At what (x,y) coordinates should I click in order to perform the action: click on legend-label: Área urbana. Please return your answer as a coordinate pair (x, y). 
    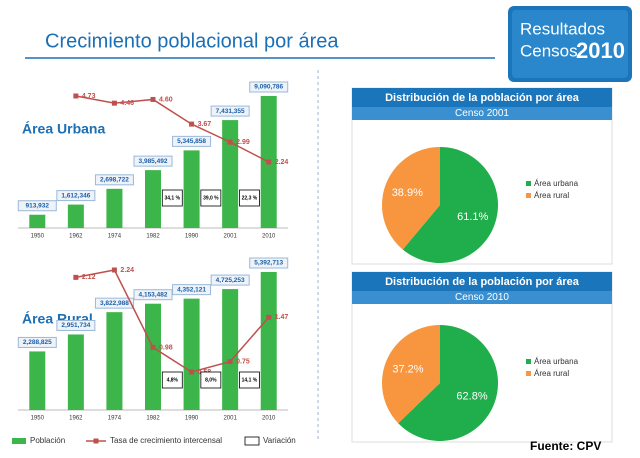
    Looking at the image, I should click on (556, 361).